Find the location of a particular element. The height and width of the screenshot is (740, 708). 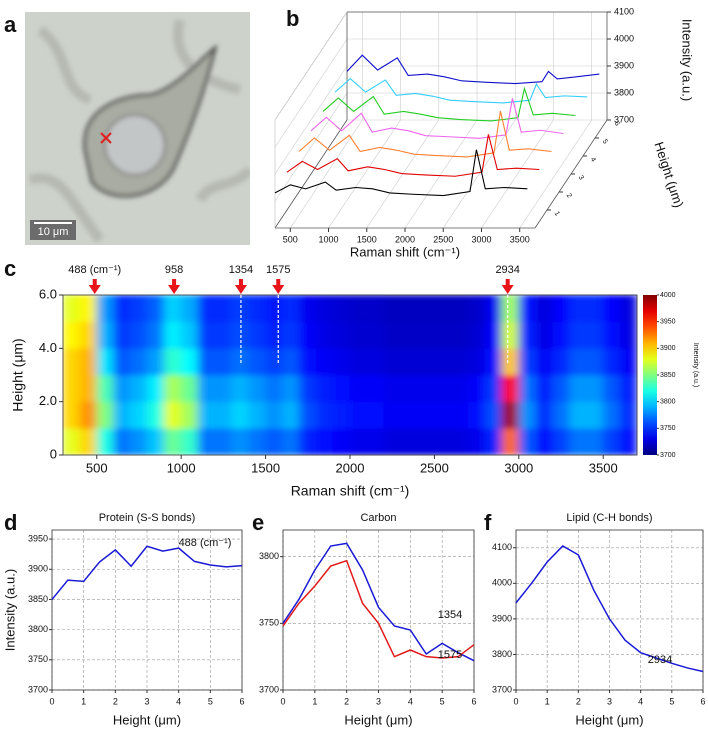

x-tick-label: 1500 is located at coordinates (265, 467).